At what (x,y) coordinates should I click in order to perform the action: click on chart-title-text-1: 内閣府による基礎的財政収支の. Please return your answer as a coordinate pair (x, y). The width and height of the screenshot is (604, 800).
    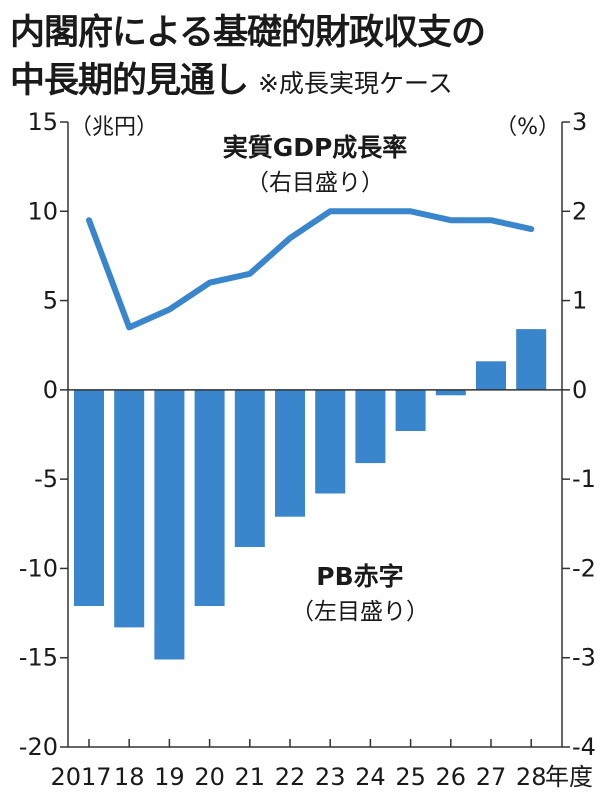
    Looking at the image, I should click on (248, 33).